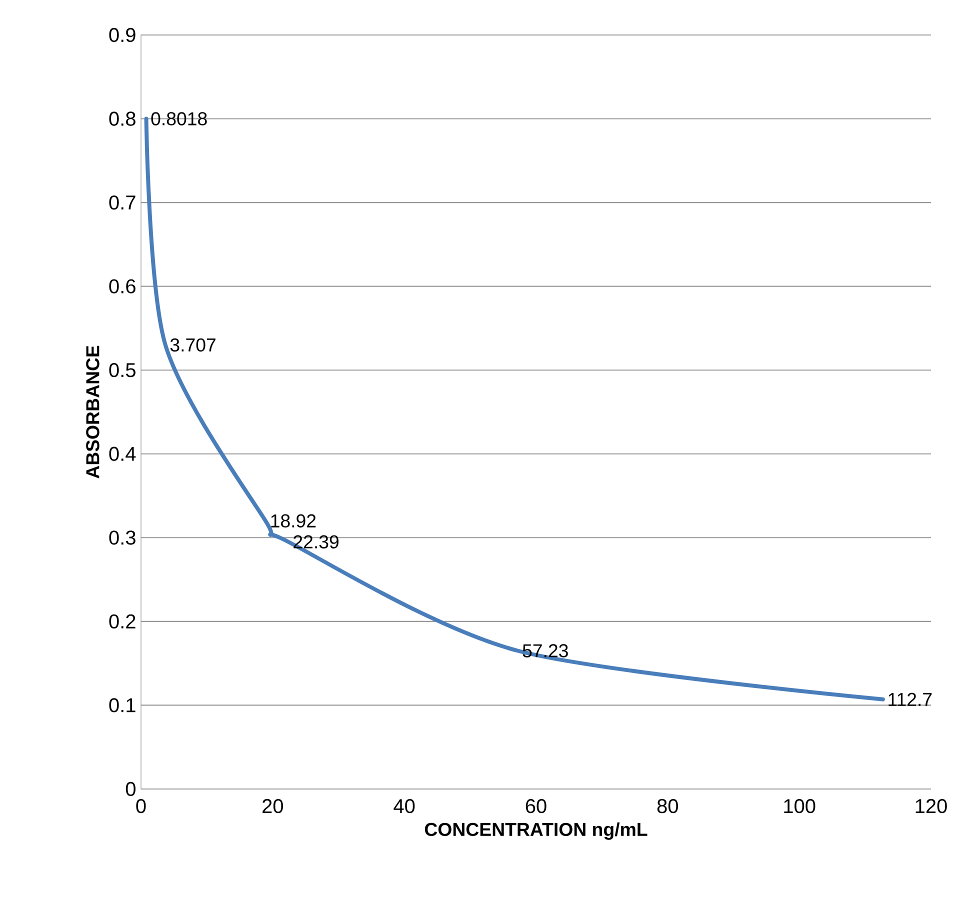 This screenshot has height=905, width=958. Describe the element at coordinates (122, 370) in the screenshot. I see `y-tick-label: 0.5` at that location.